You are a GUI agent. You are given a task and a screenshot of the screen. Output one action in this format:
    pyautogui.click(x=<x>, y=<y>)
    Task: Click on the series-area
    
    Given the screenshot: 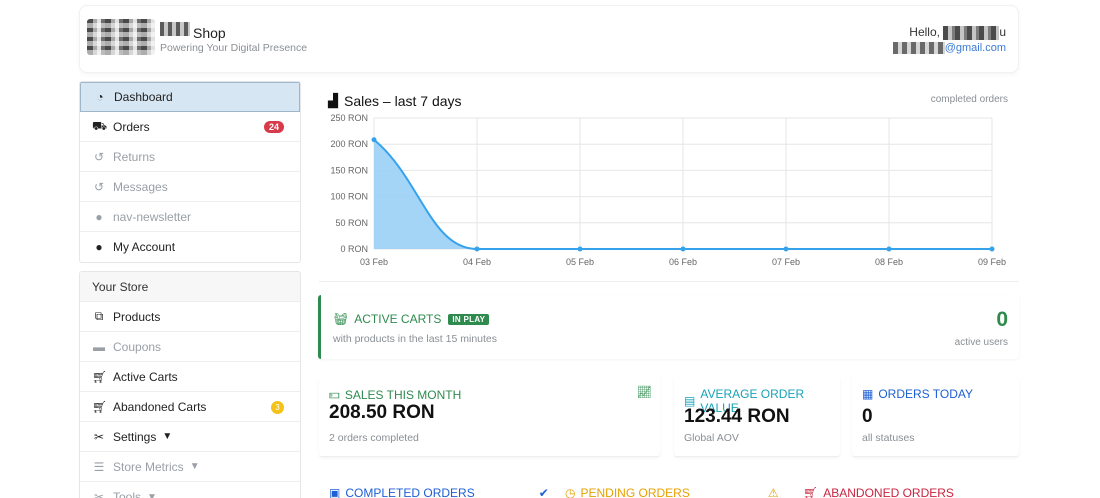 What is the action you would take?
    pyautogui.click(x=683, y=194)
    